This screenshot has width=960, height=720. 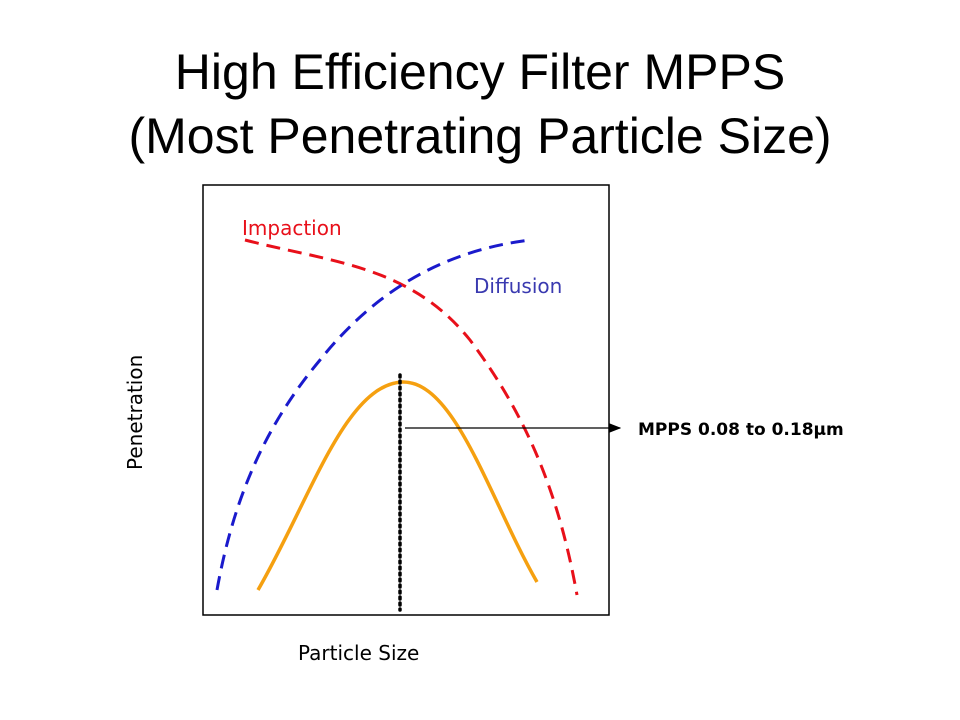 I want to click on penetration-axis-label: Penetration, so click(x=135, y=412).